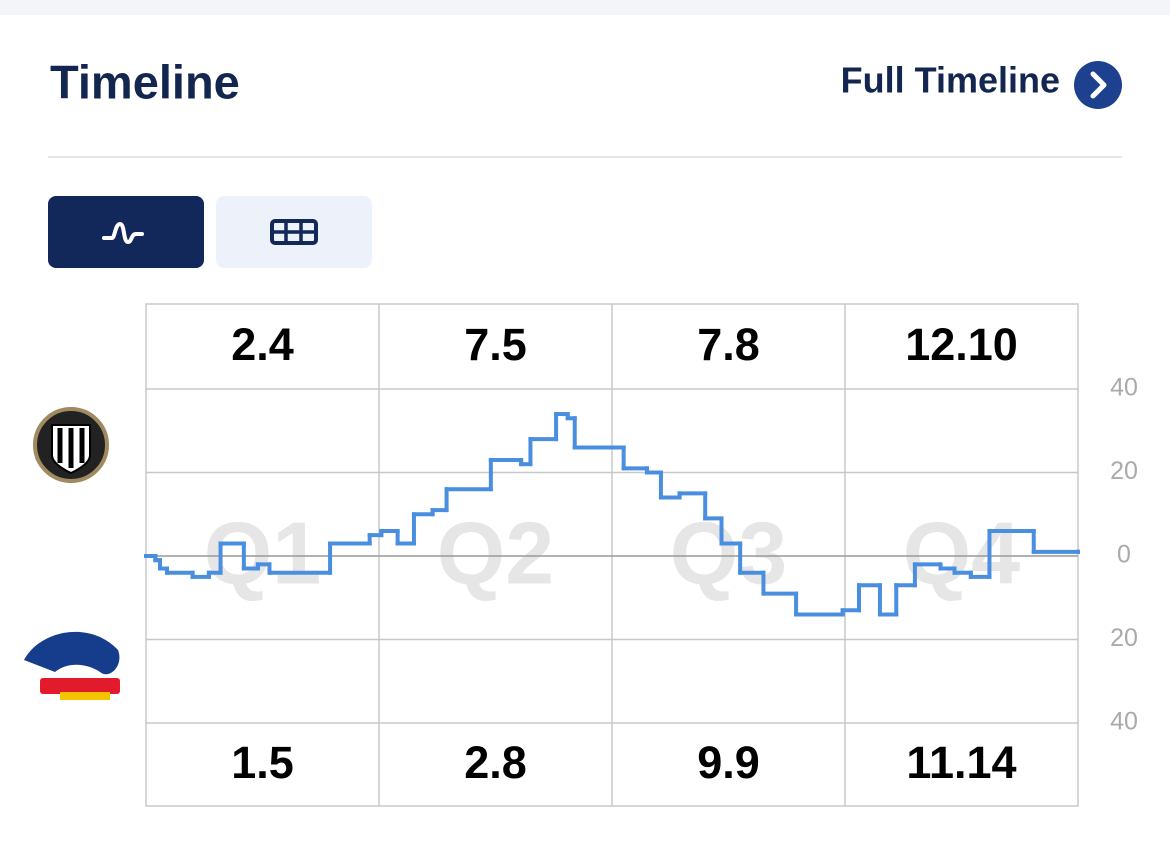 The image size is (1170, 854). I want to click on link-text: Full Timeline, so click(950, 80).